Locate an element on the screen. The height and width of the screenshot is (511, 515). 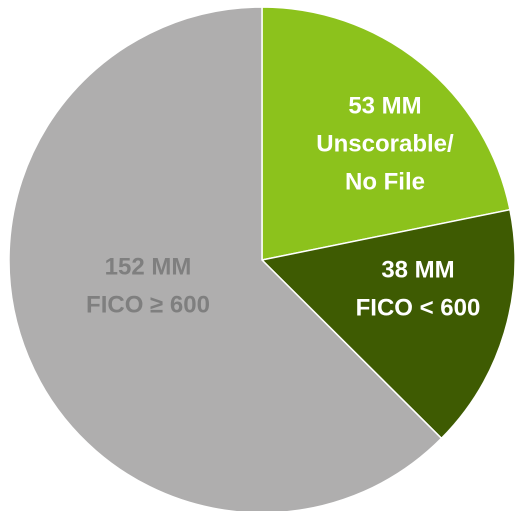
slice-value-label: 38 MM is located at coordinates (417, 269).